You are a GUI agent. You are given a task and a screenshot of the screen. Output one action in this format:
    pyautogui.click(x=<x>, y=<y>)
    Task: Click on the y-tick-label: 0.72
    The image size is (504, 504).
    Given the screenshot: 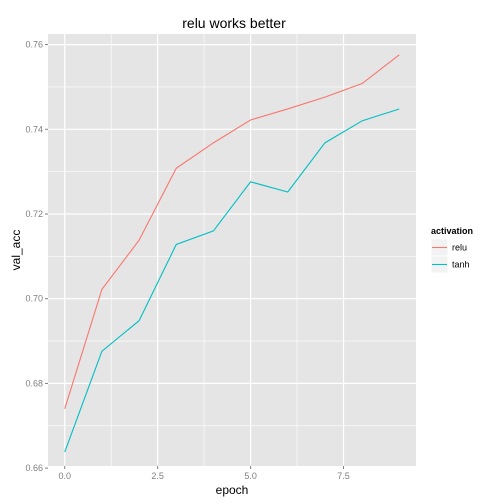 What is the action you would take?
    pyautogui.click(x=34, y=214)
    